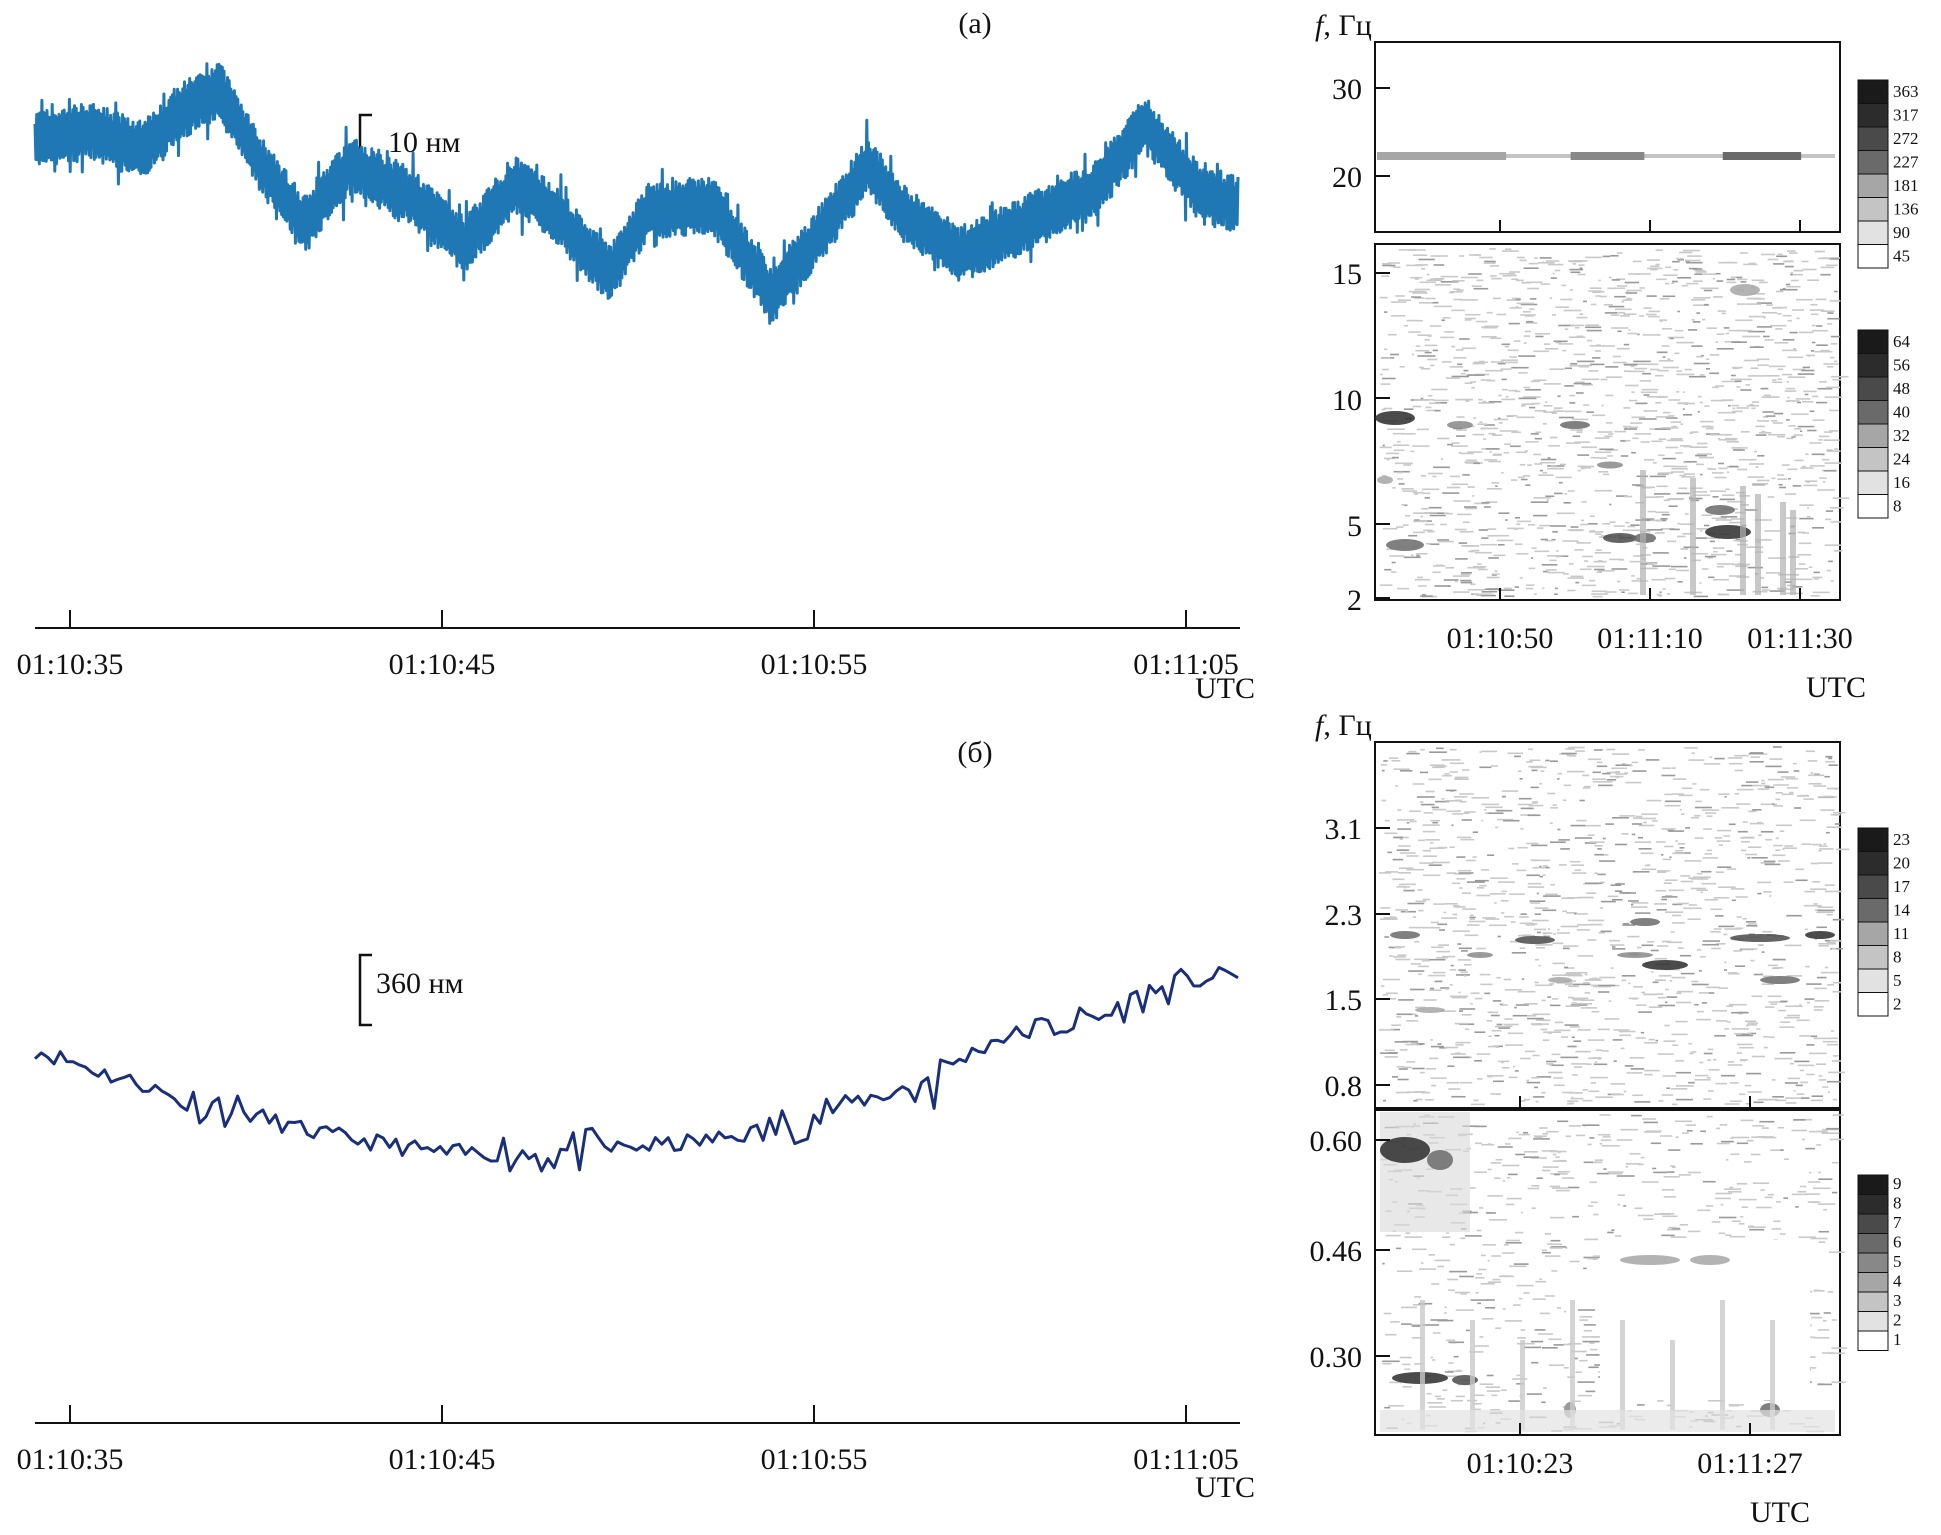 This screenshot has height=1535, width=1941. What do you see at coordinates (1873, 1321) in the screenshot?
I see `colorbar-b-lower-swatch` at bounding box center [1873, 1321].